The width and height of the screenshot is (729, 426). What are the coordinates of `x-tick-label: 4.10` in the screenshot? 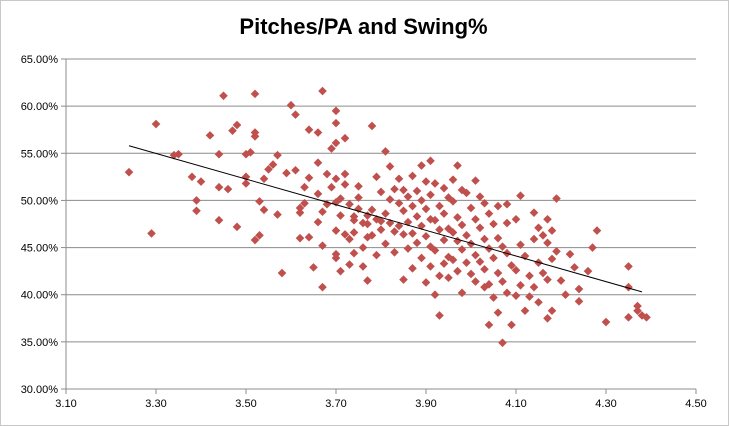 It's located at (515, 404).